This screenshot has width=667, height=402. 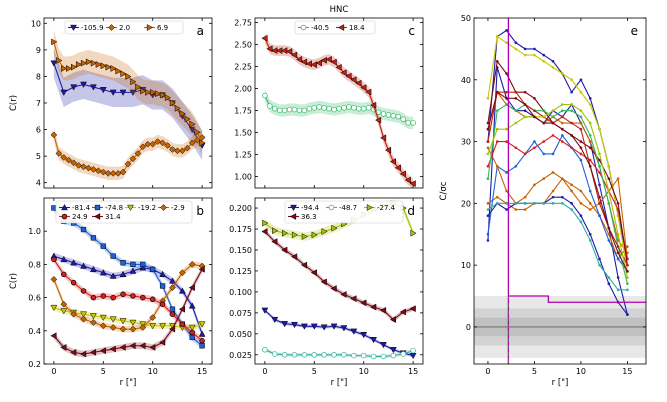 I want to click on legend-label: -27.4, so click(x=386, y=208).